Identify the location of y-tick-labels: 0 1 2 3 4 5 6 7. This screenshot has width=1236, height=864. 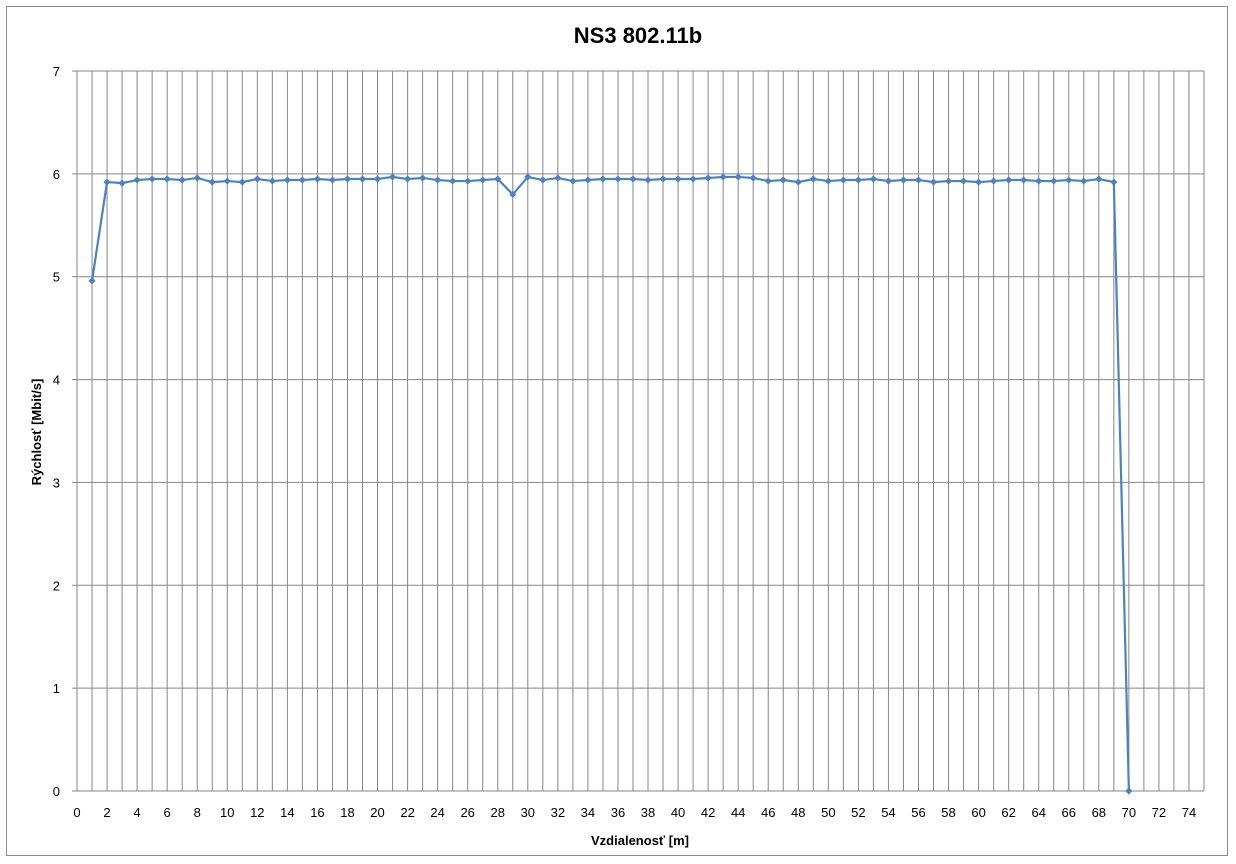
(56, 431).